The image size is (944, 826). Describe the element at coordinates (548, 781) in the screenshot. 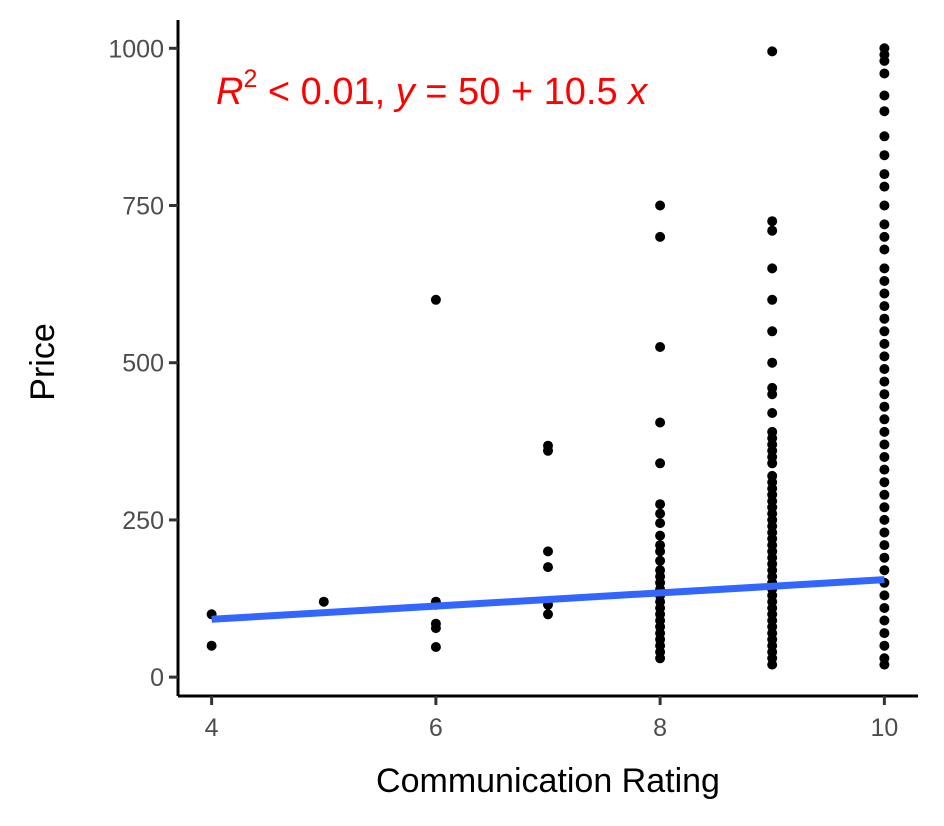

I see `x-axis-title: Communication Rating` at that location.